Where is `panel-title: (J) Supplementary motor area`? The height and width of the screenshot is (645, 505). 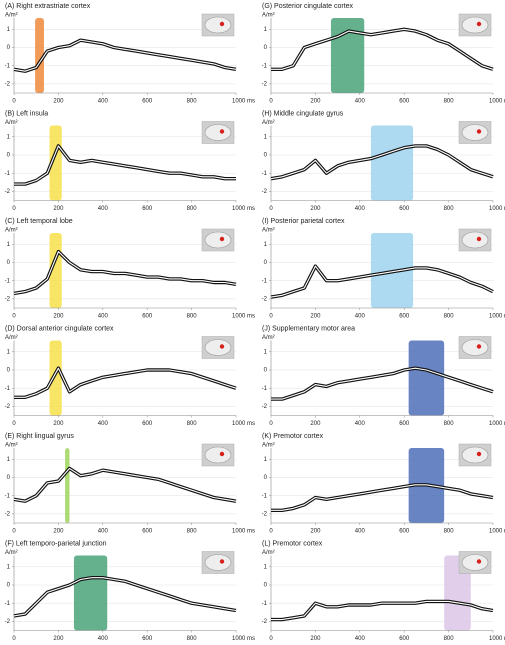 panel-title: (J) Supplementary motor area is located at coordinates (308, 328).